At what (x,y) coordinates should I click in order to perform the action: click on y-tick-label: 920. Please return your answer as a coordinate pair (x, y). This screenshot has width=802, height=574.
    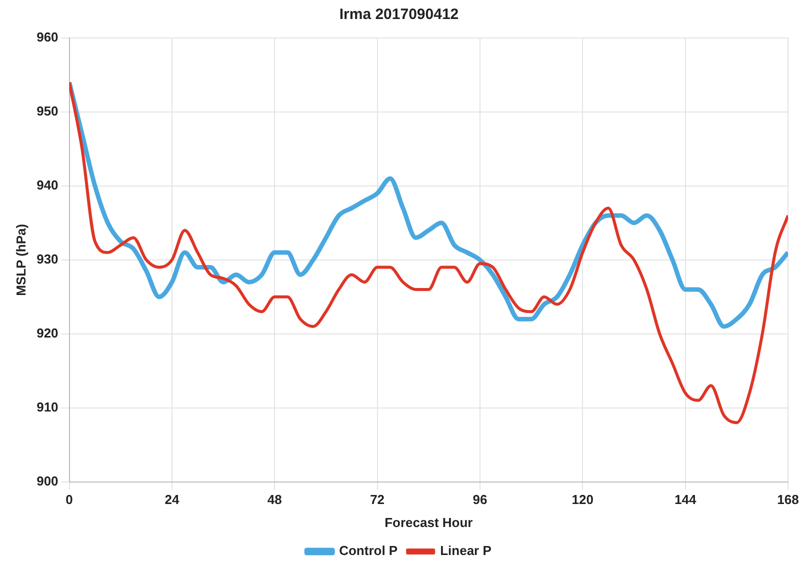
    Looking at the image, I should click on (47, 332).